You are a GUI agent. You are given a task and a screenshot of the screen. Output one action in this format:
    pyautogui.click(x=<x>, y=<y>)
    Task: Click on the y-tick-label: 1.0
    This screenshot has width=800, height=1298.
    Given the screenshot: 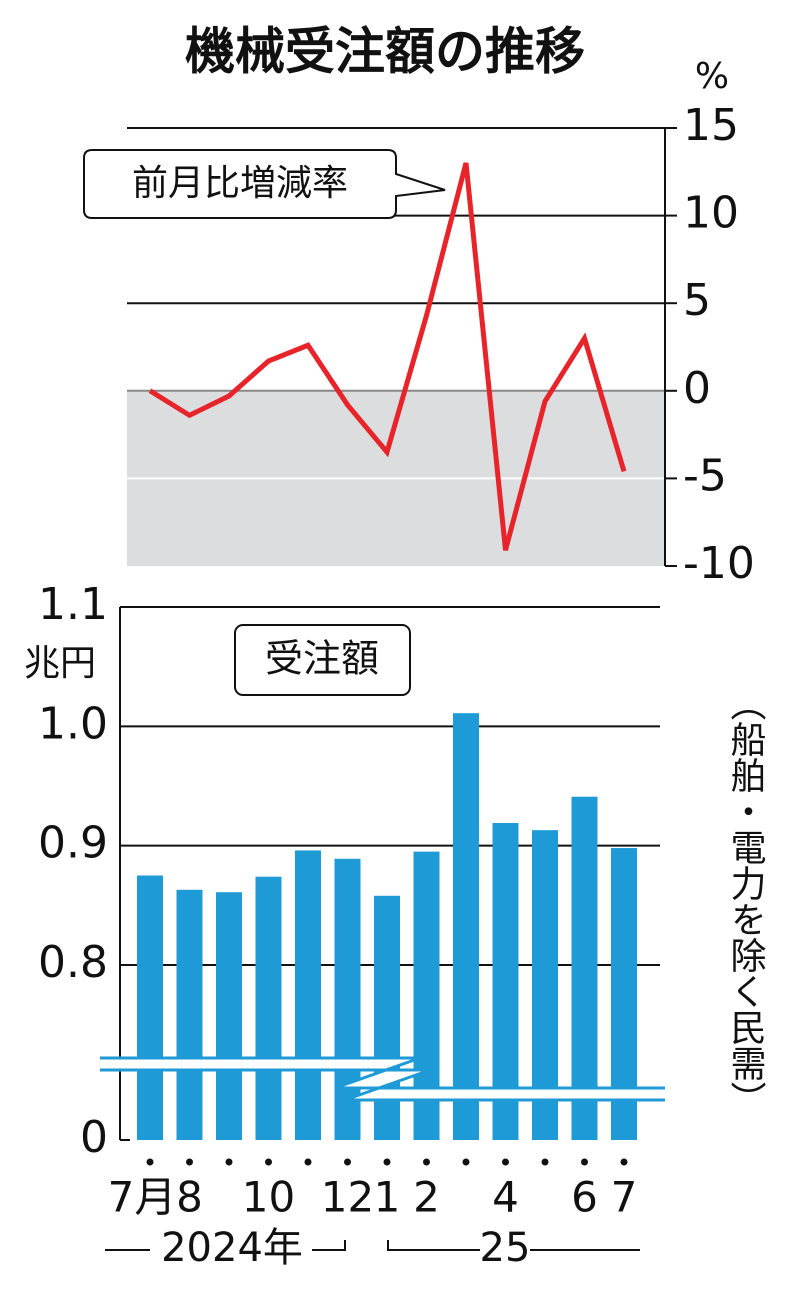 What is the action you would take?
    pyautogui.click(x=73, y=723)
    